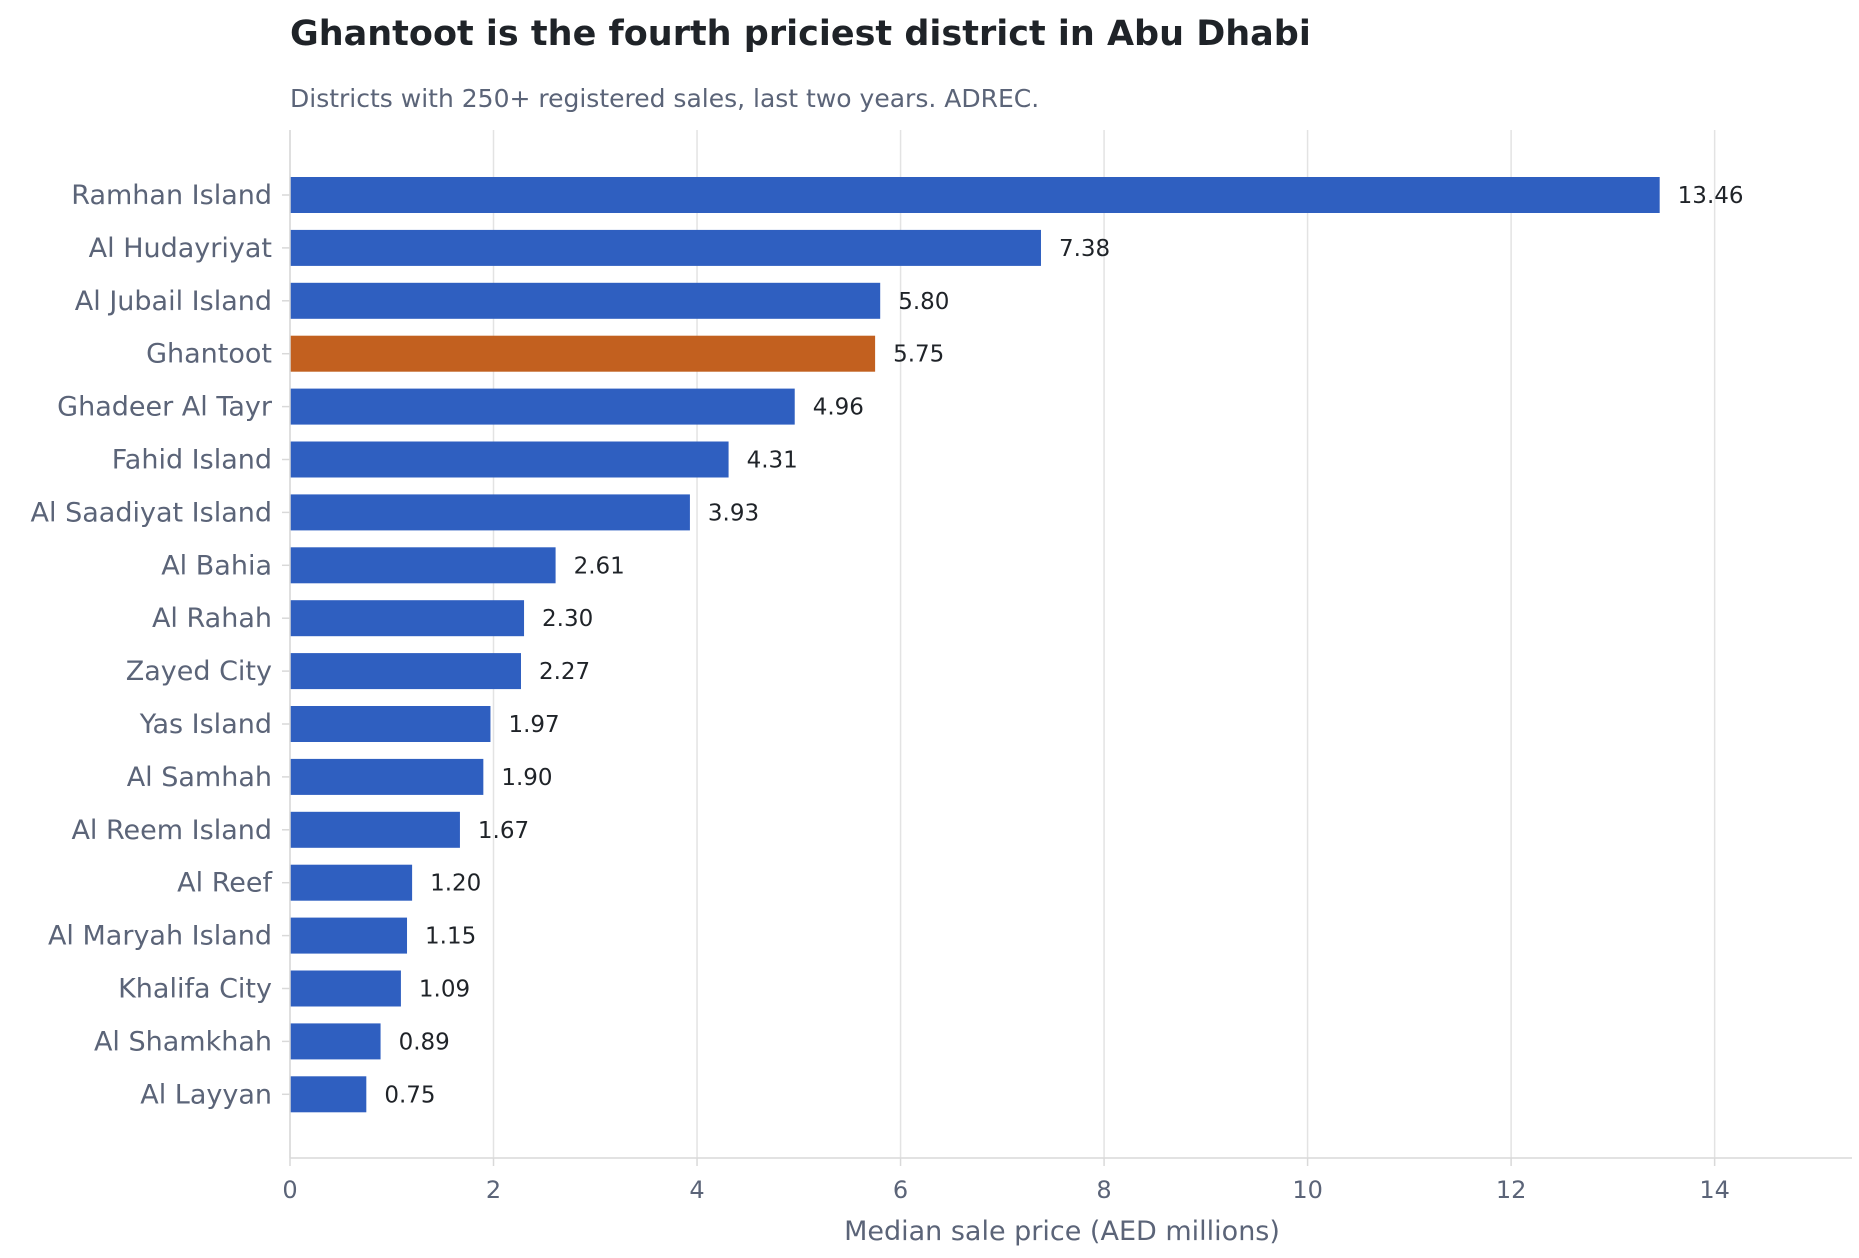 The height and width of the screenshot is (1258, 1859). I want to click on value-label: 0.75, so click(409, 1095).